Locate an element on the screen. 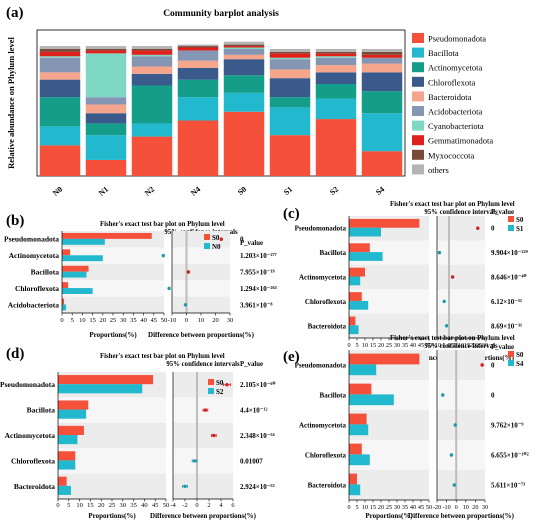  panel-e-pvalue: 0 is located at coordinates (493, 396).